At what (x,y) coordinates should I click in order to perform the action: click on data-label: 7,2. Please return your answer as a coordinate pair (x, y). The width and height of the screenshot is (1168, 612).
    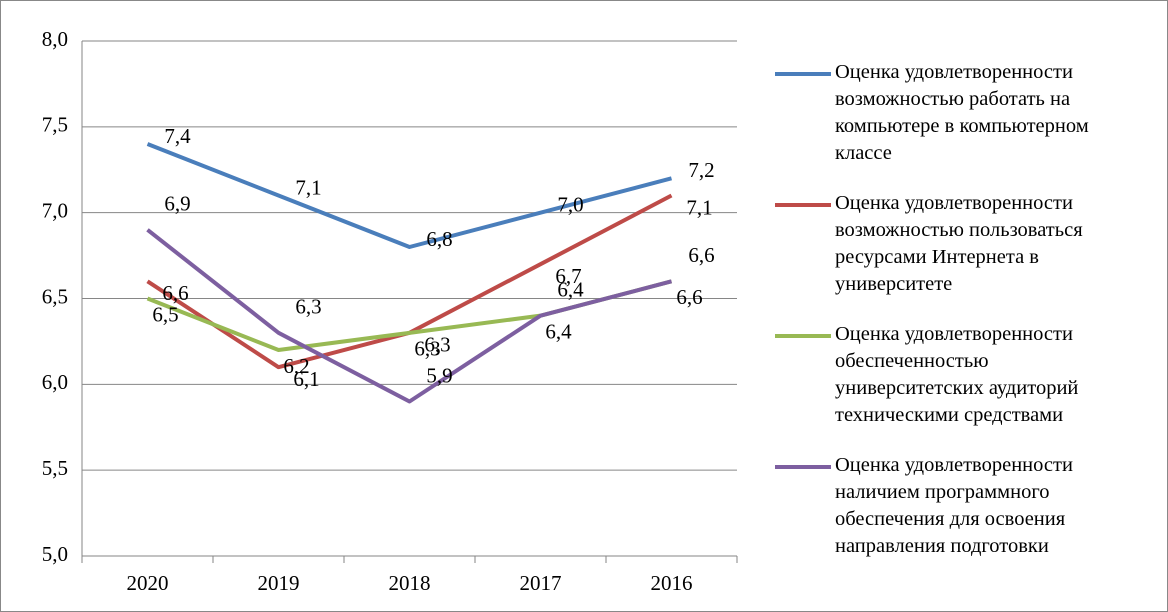
    Looking at the image, I should click on (701, 170).